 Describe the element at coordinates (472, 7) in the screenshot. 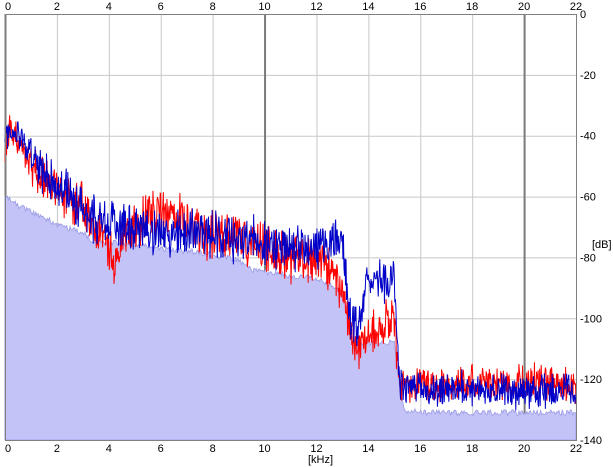

I see `x-tick-label-top: 18` at that location.